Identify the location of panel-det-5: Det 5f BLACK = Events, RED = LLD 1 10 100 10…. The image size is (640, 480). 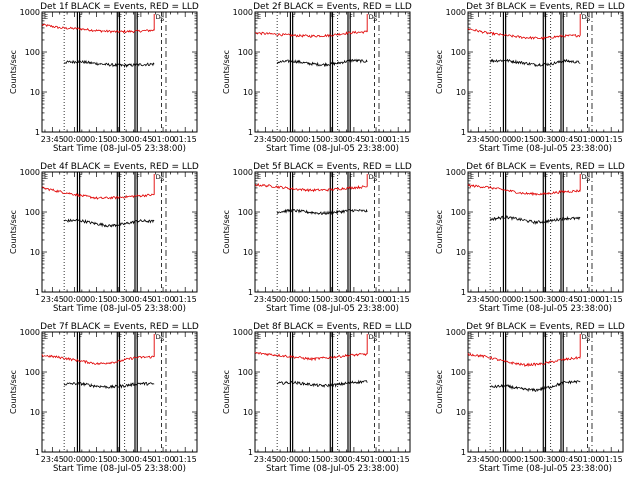
(317, 238).